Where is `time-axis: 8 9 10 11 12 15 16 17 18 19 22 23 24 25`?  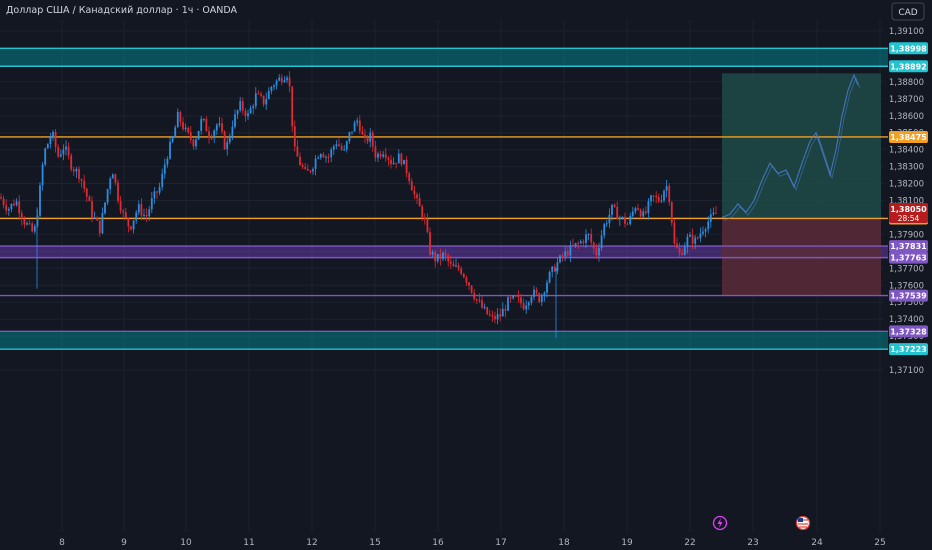 time-axis: 8 9 10 11 12 15 16 17 18 19 22 23 24 25 is located at coordinates (472, 543).